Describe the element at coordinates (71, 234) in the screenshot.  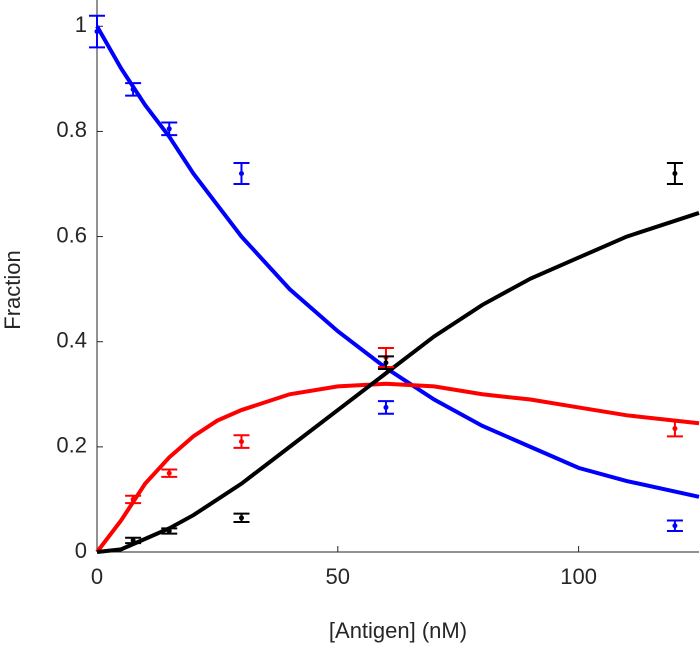
I see `y-tick-label: 0.6` at that location.